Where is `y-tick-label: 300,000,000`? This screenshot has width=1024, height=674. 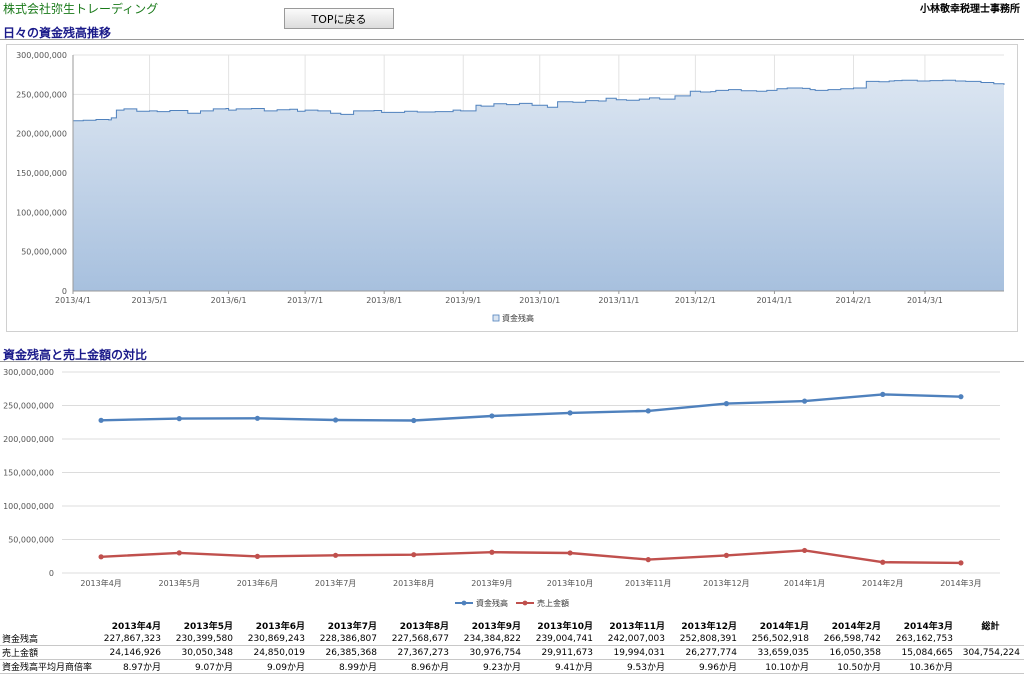 y-tick-label: 300,000,000 is located at coordinates (41, 55).